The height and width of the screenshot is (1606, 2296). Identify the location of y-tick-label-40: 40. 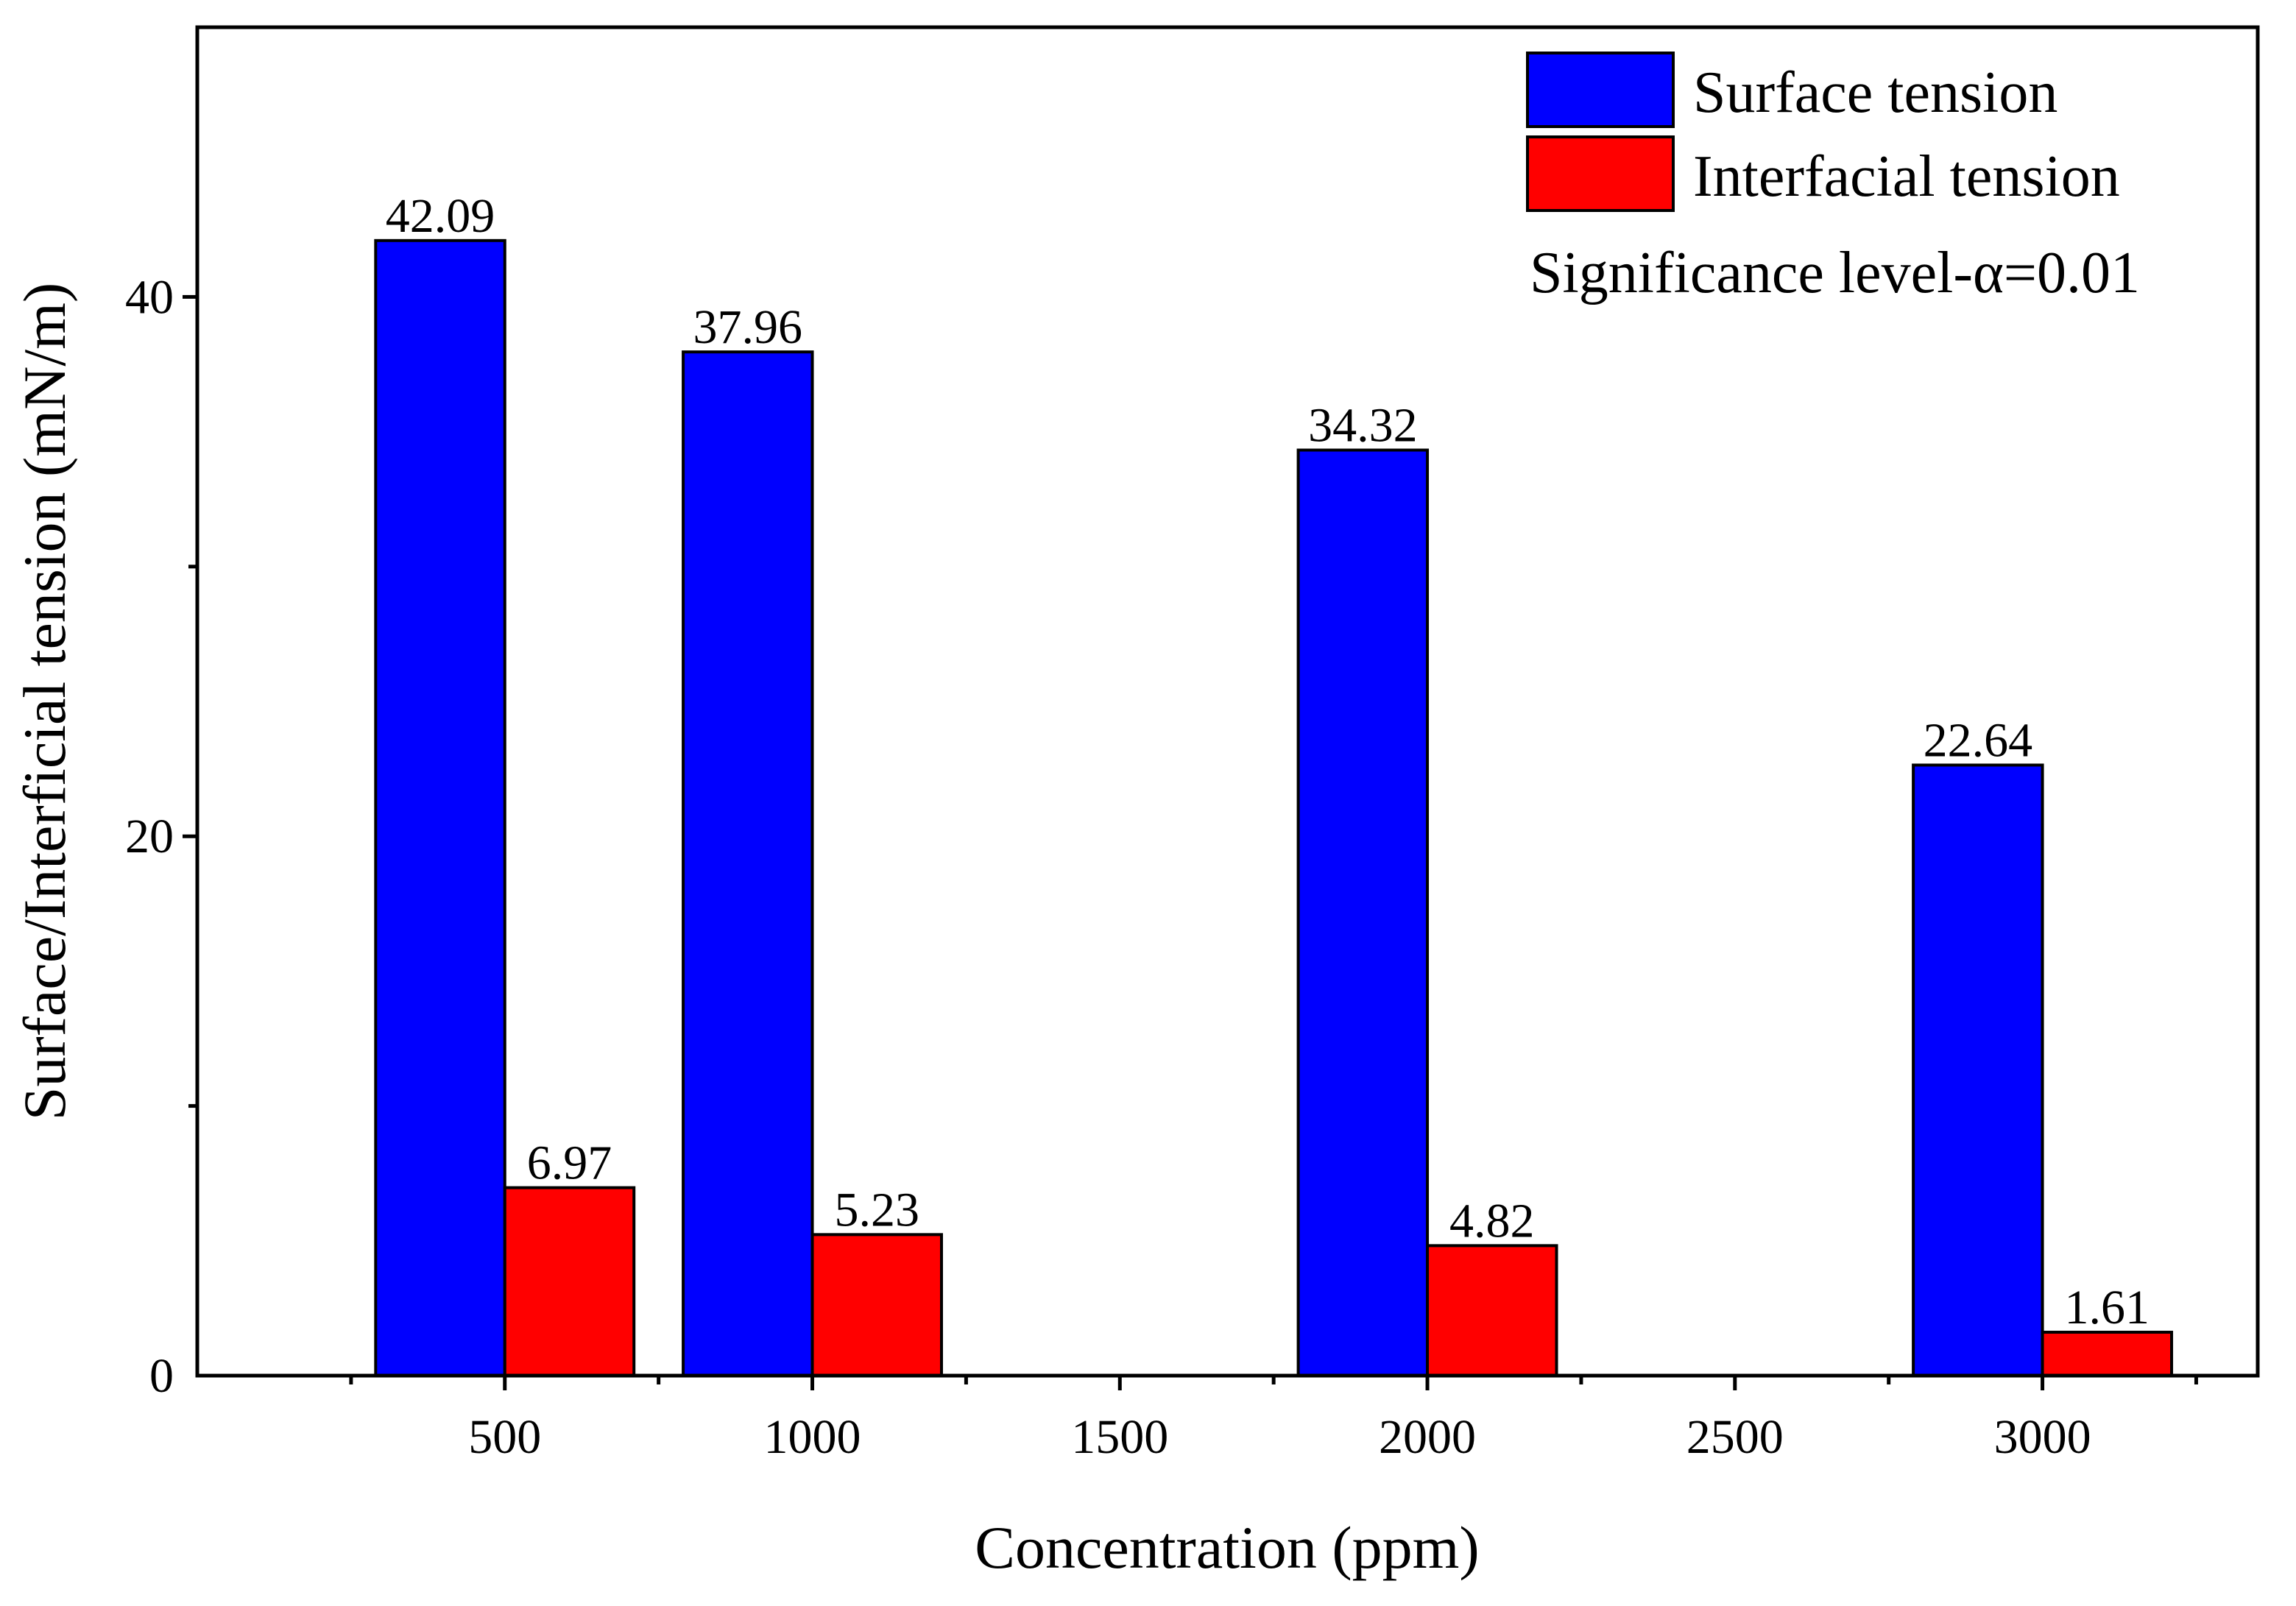
(150, 297).